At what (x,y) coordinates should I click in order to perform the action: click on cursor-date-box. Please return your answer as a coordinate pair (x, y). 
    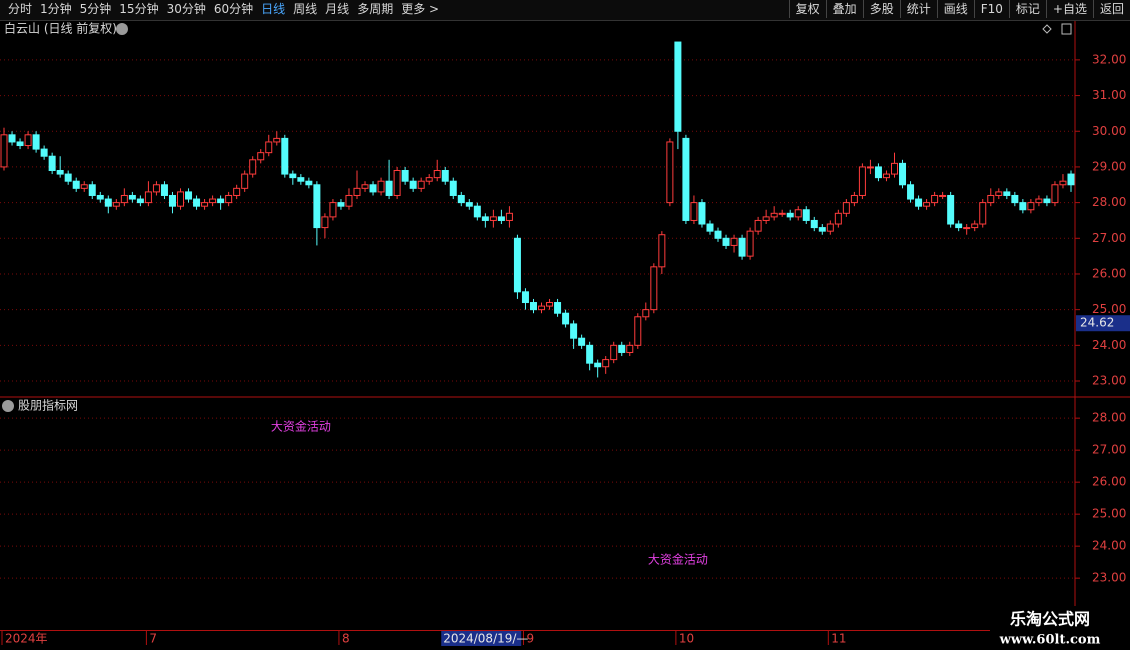
    Looking at the image, I should click on (481, 638).